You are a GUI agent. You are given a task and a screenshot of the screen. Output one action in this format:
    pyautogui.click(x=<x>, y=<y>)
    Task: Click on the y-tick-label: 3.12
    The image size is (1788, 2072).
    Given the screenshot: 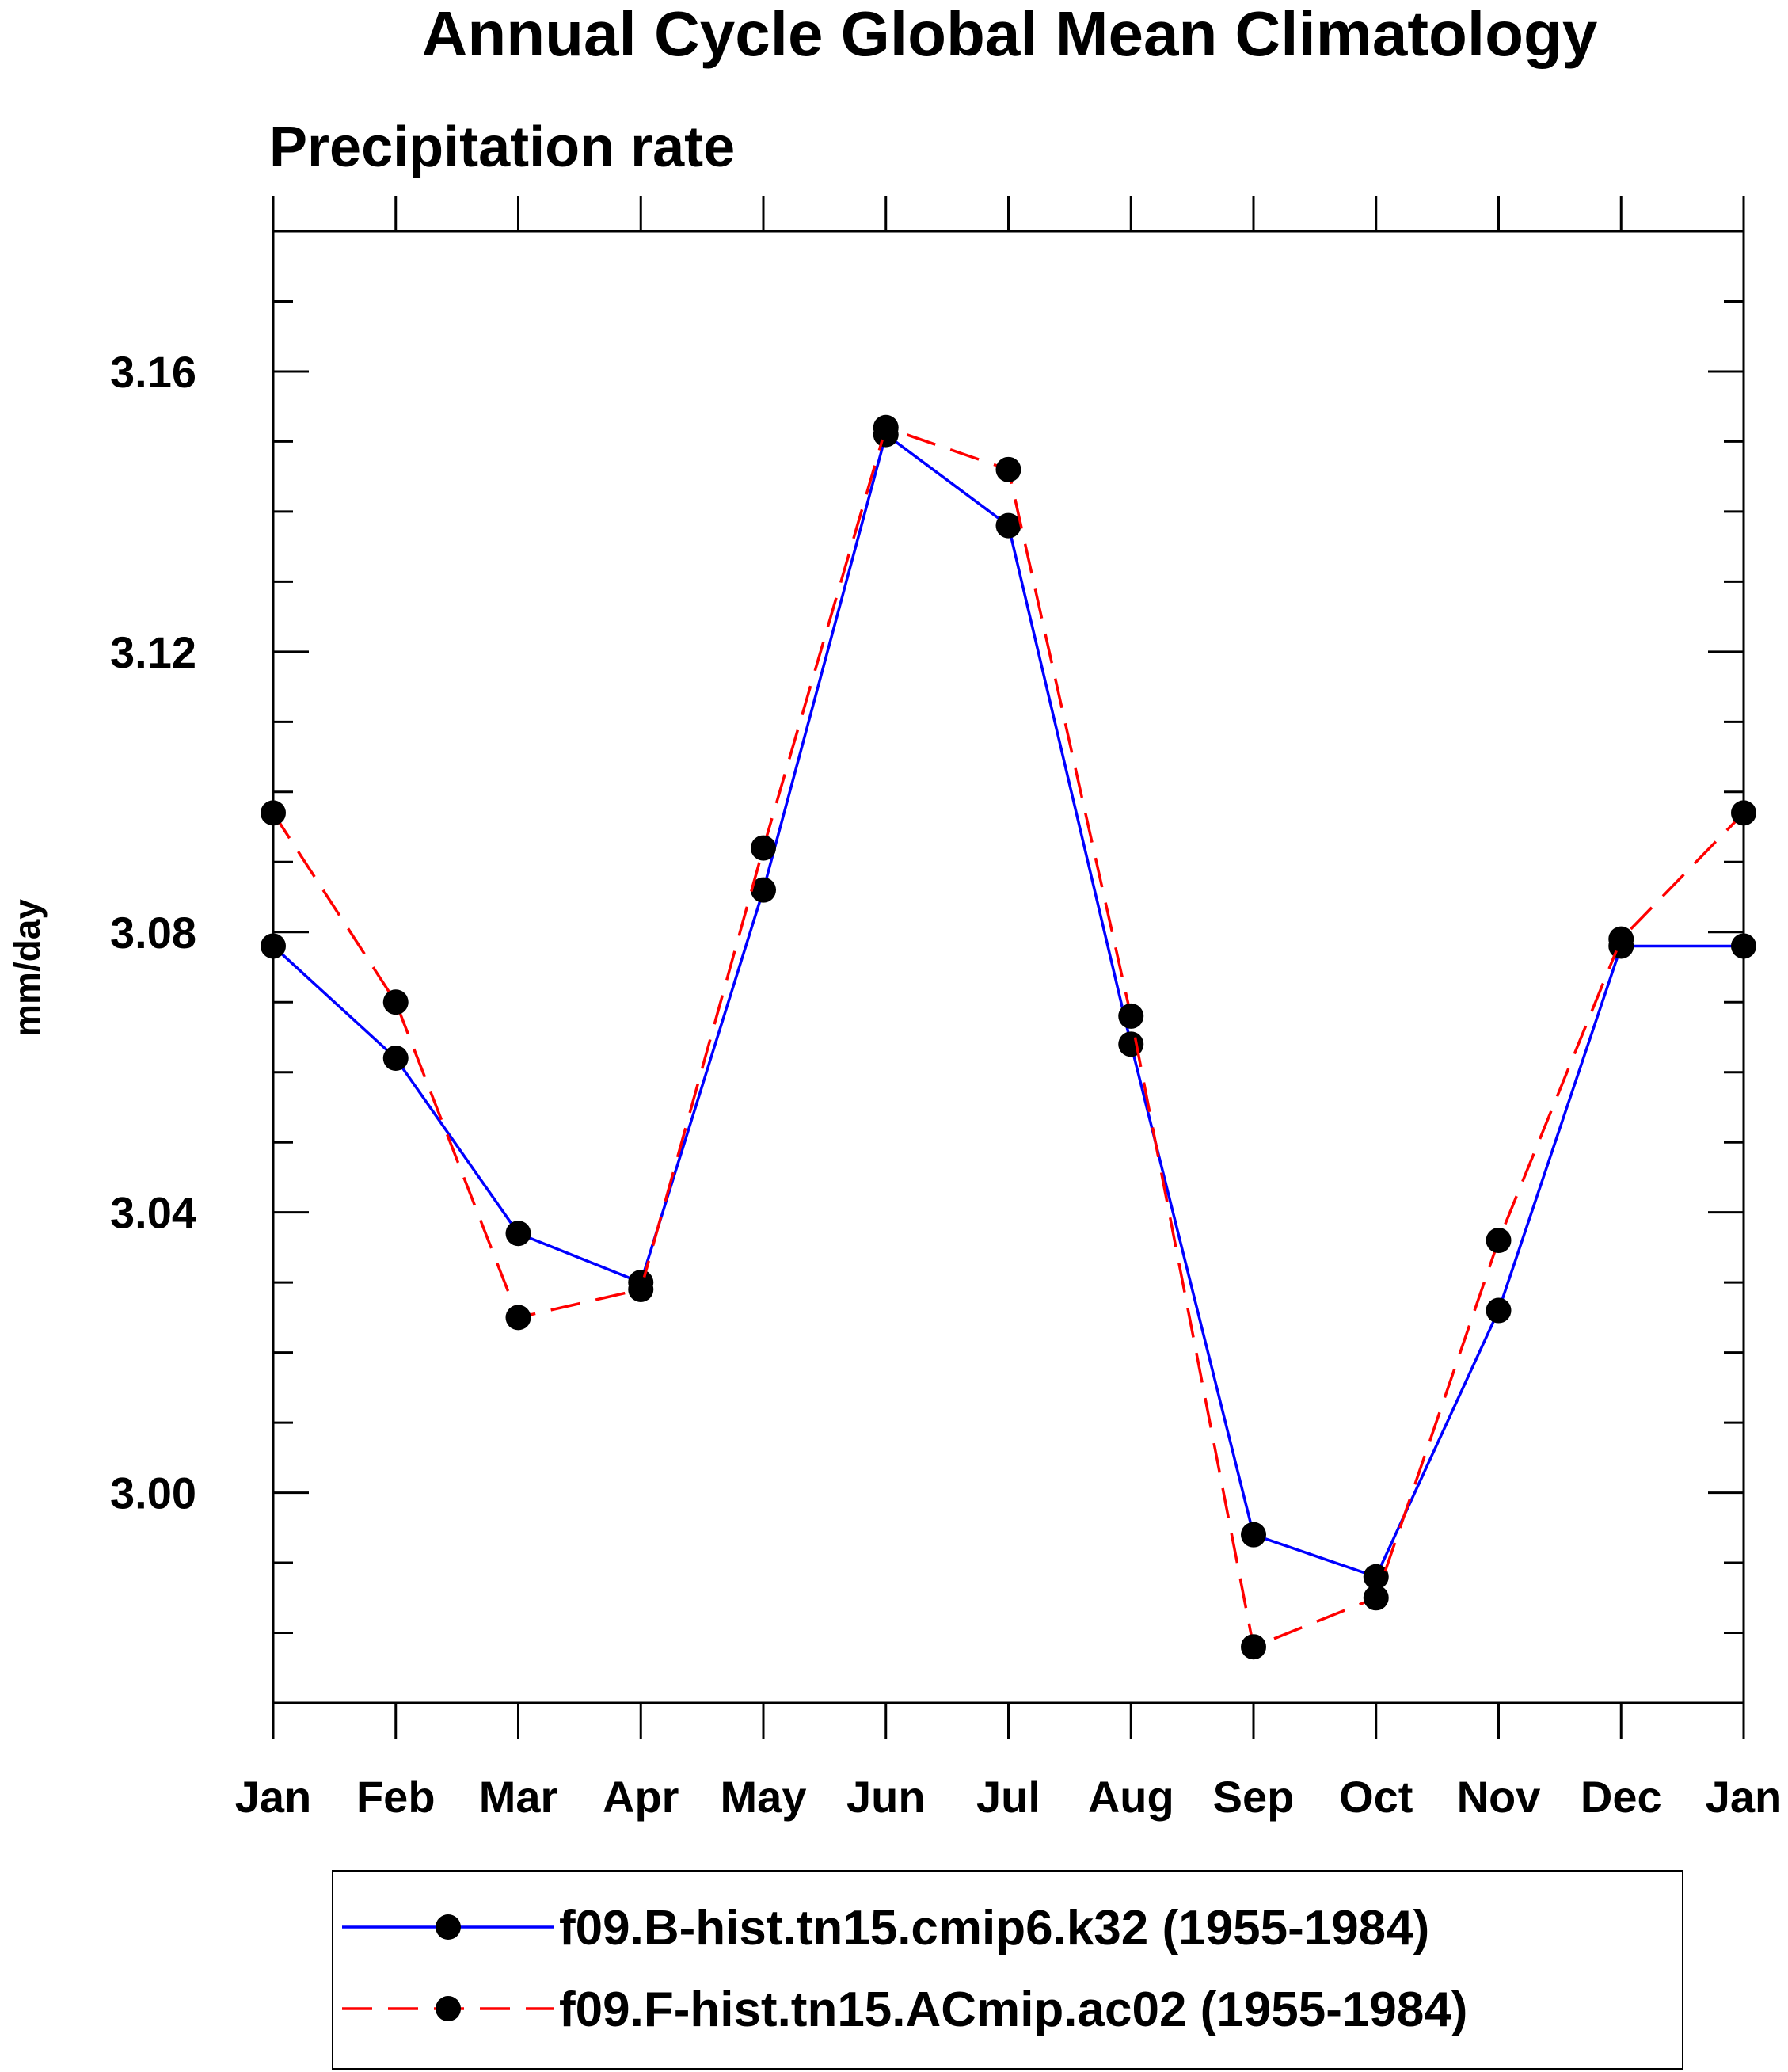 What is the action you would take?
    pyautogui.click(x=153, y=652)
    